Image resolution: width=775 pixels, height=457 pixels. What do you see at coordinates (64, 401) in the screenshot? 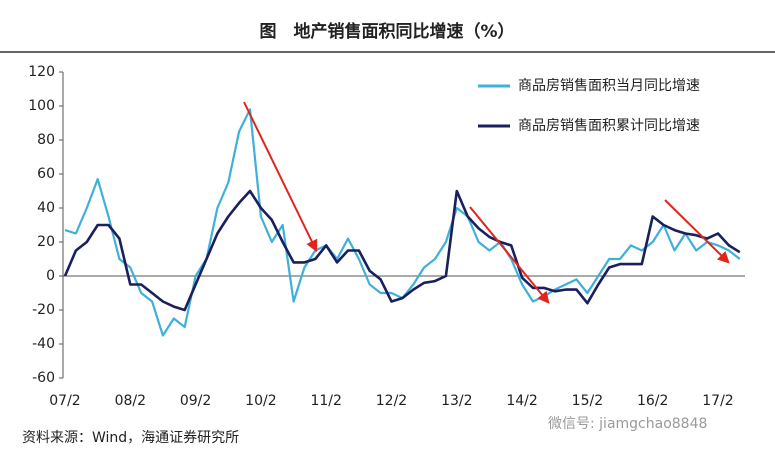
I see `x-tick-label: 07/2` at bounding box center [64, 401].